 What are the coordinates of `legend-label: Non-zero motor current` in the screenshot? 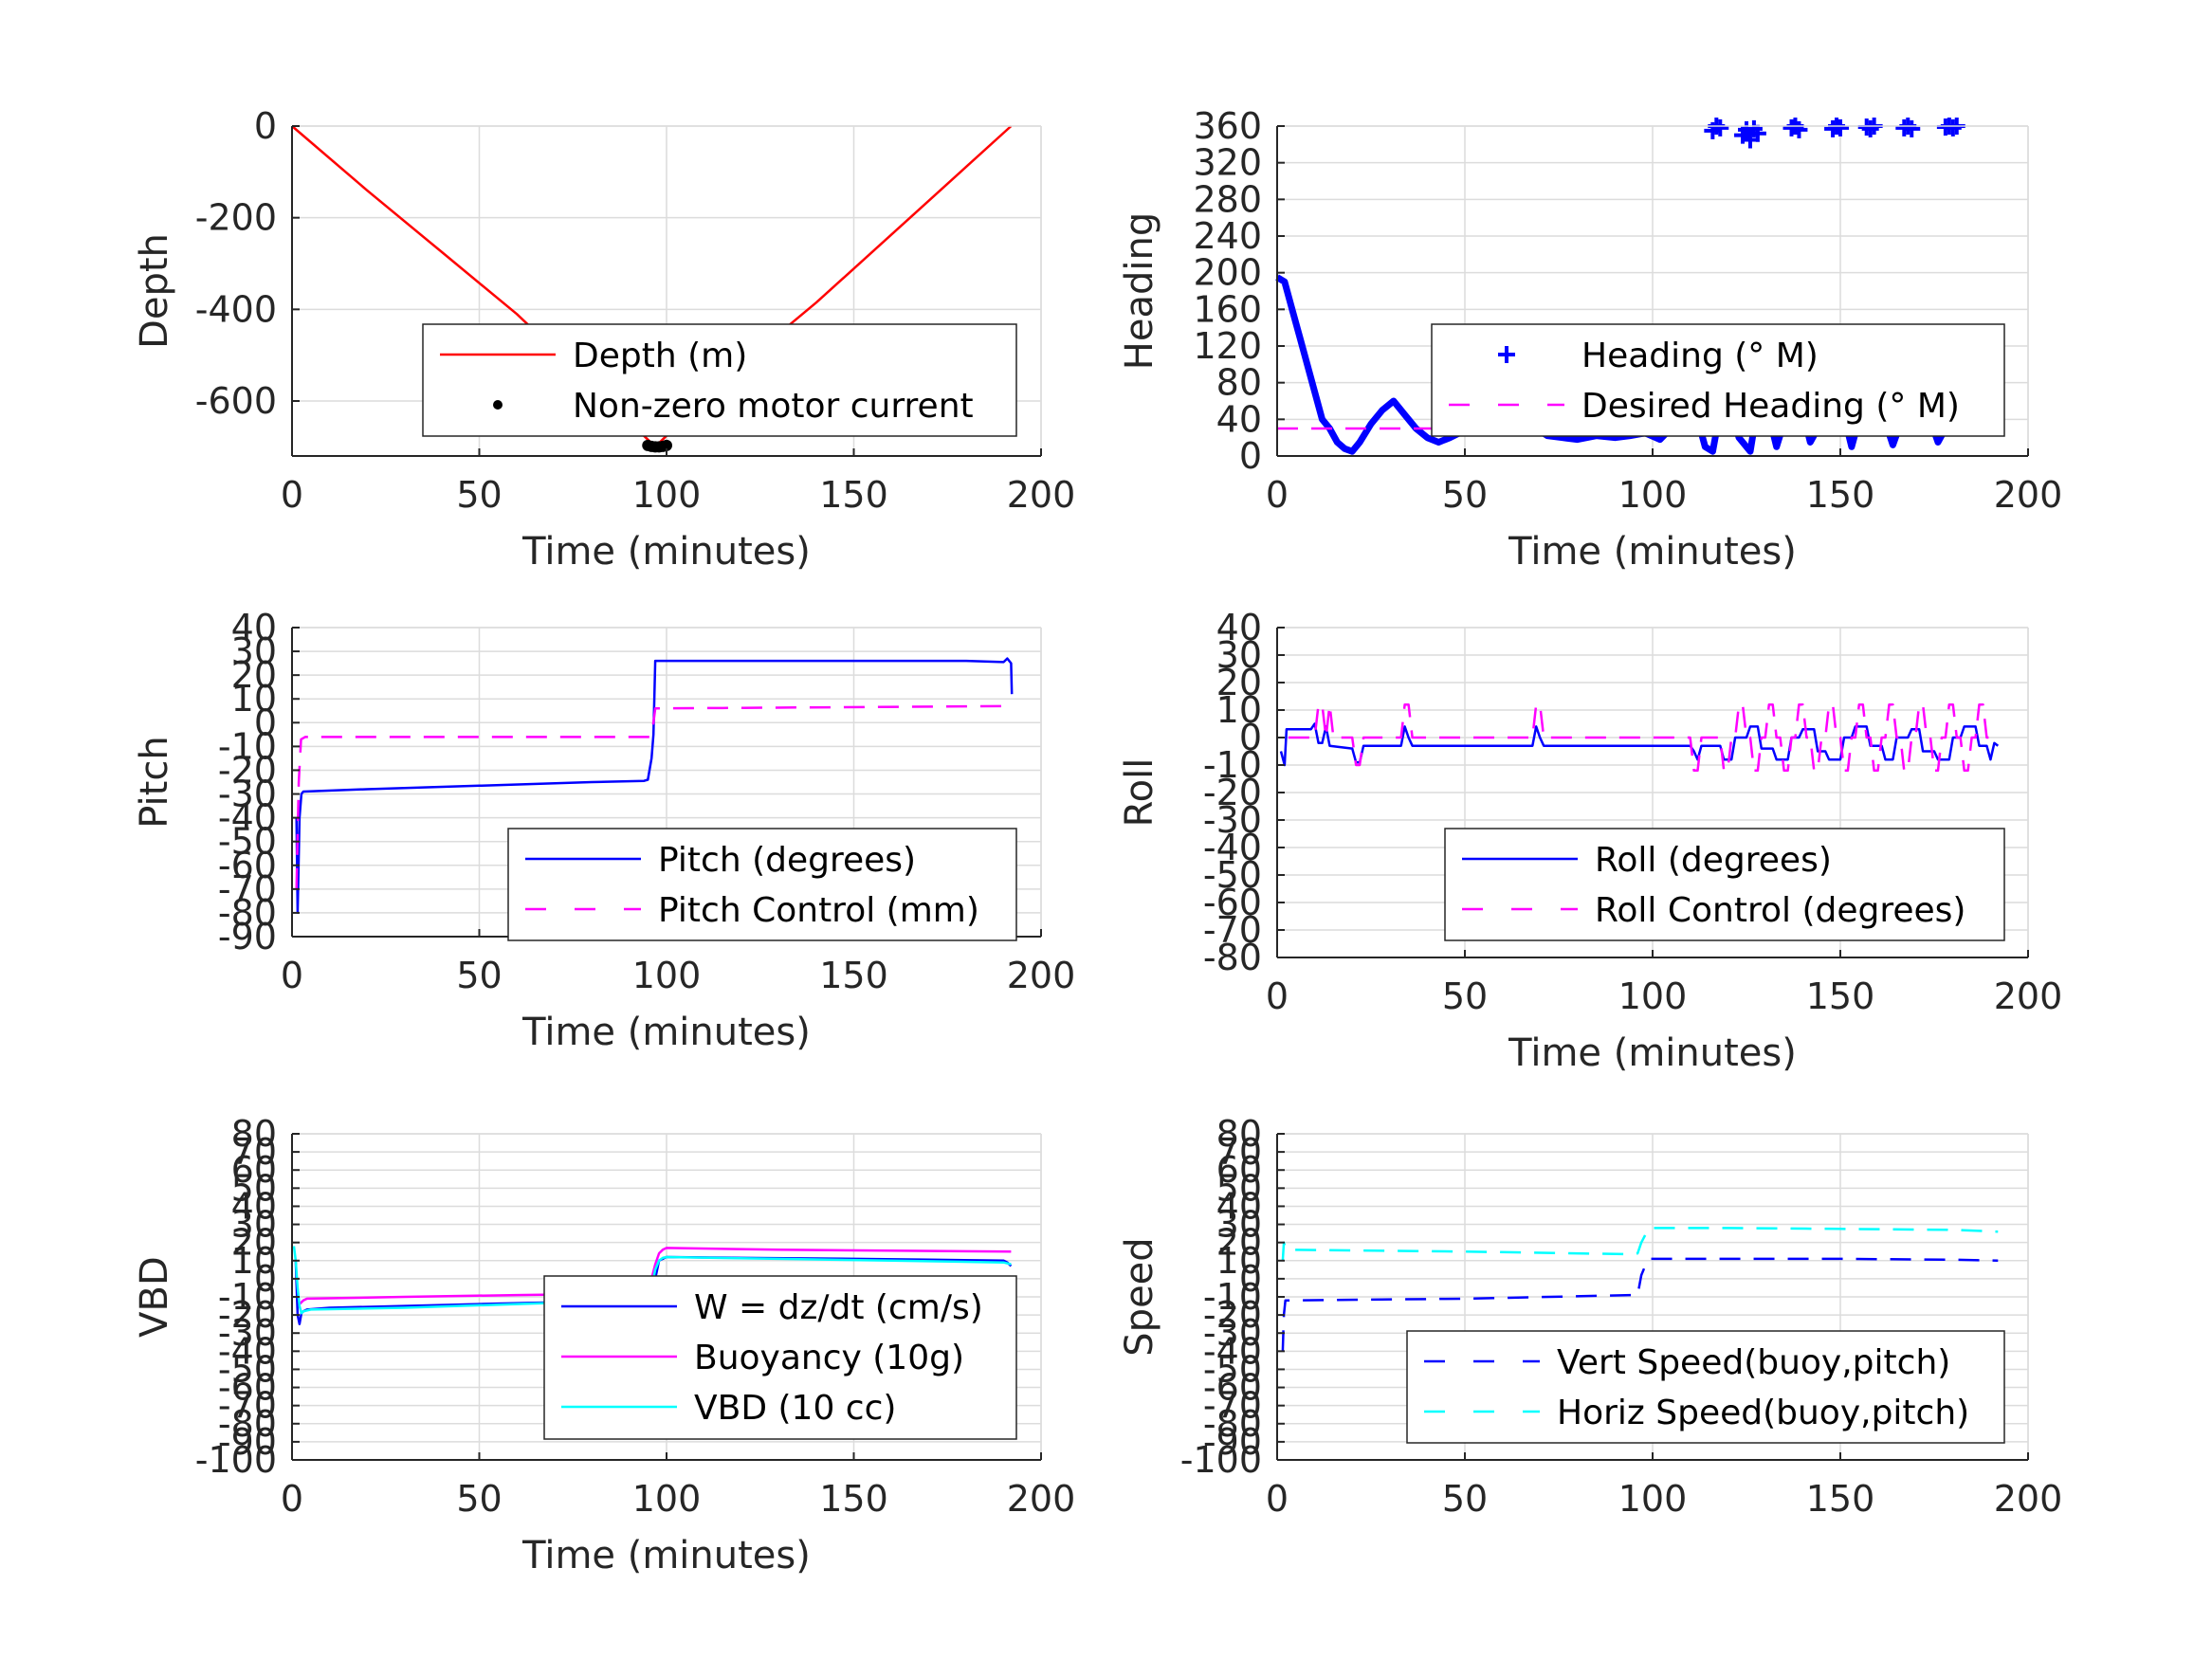 It's located at (773, 406).